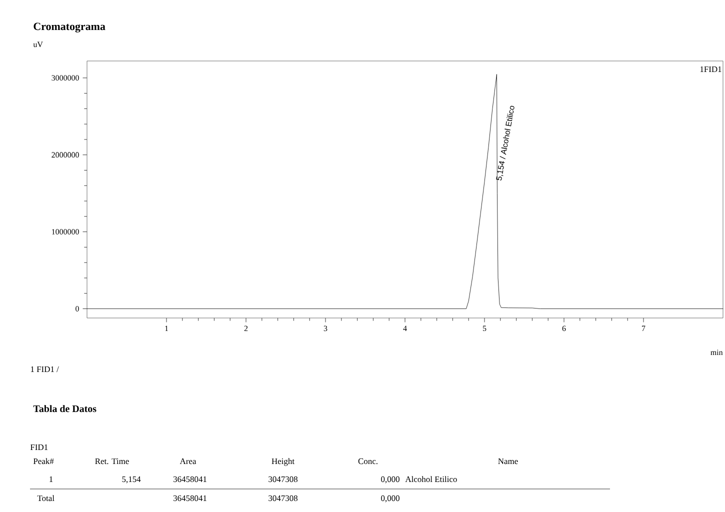  What do you see at coordinates (188, 461) in the screenshot?
I see `text: Area` at bounding box center [188, 461].